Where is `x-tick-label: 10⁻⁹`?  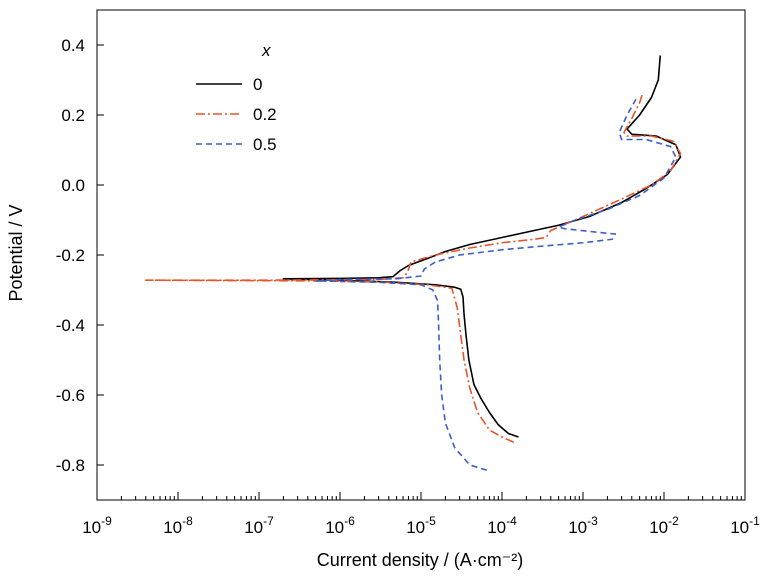
x-tick-label: 10⁻⁹ is located at coordinates (97, 525).